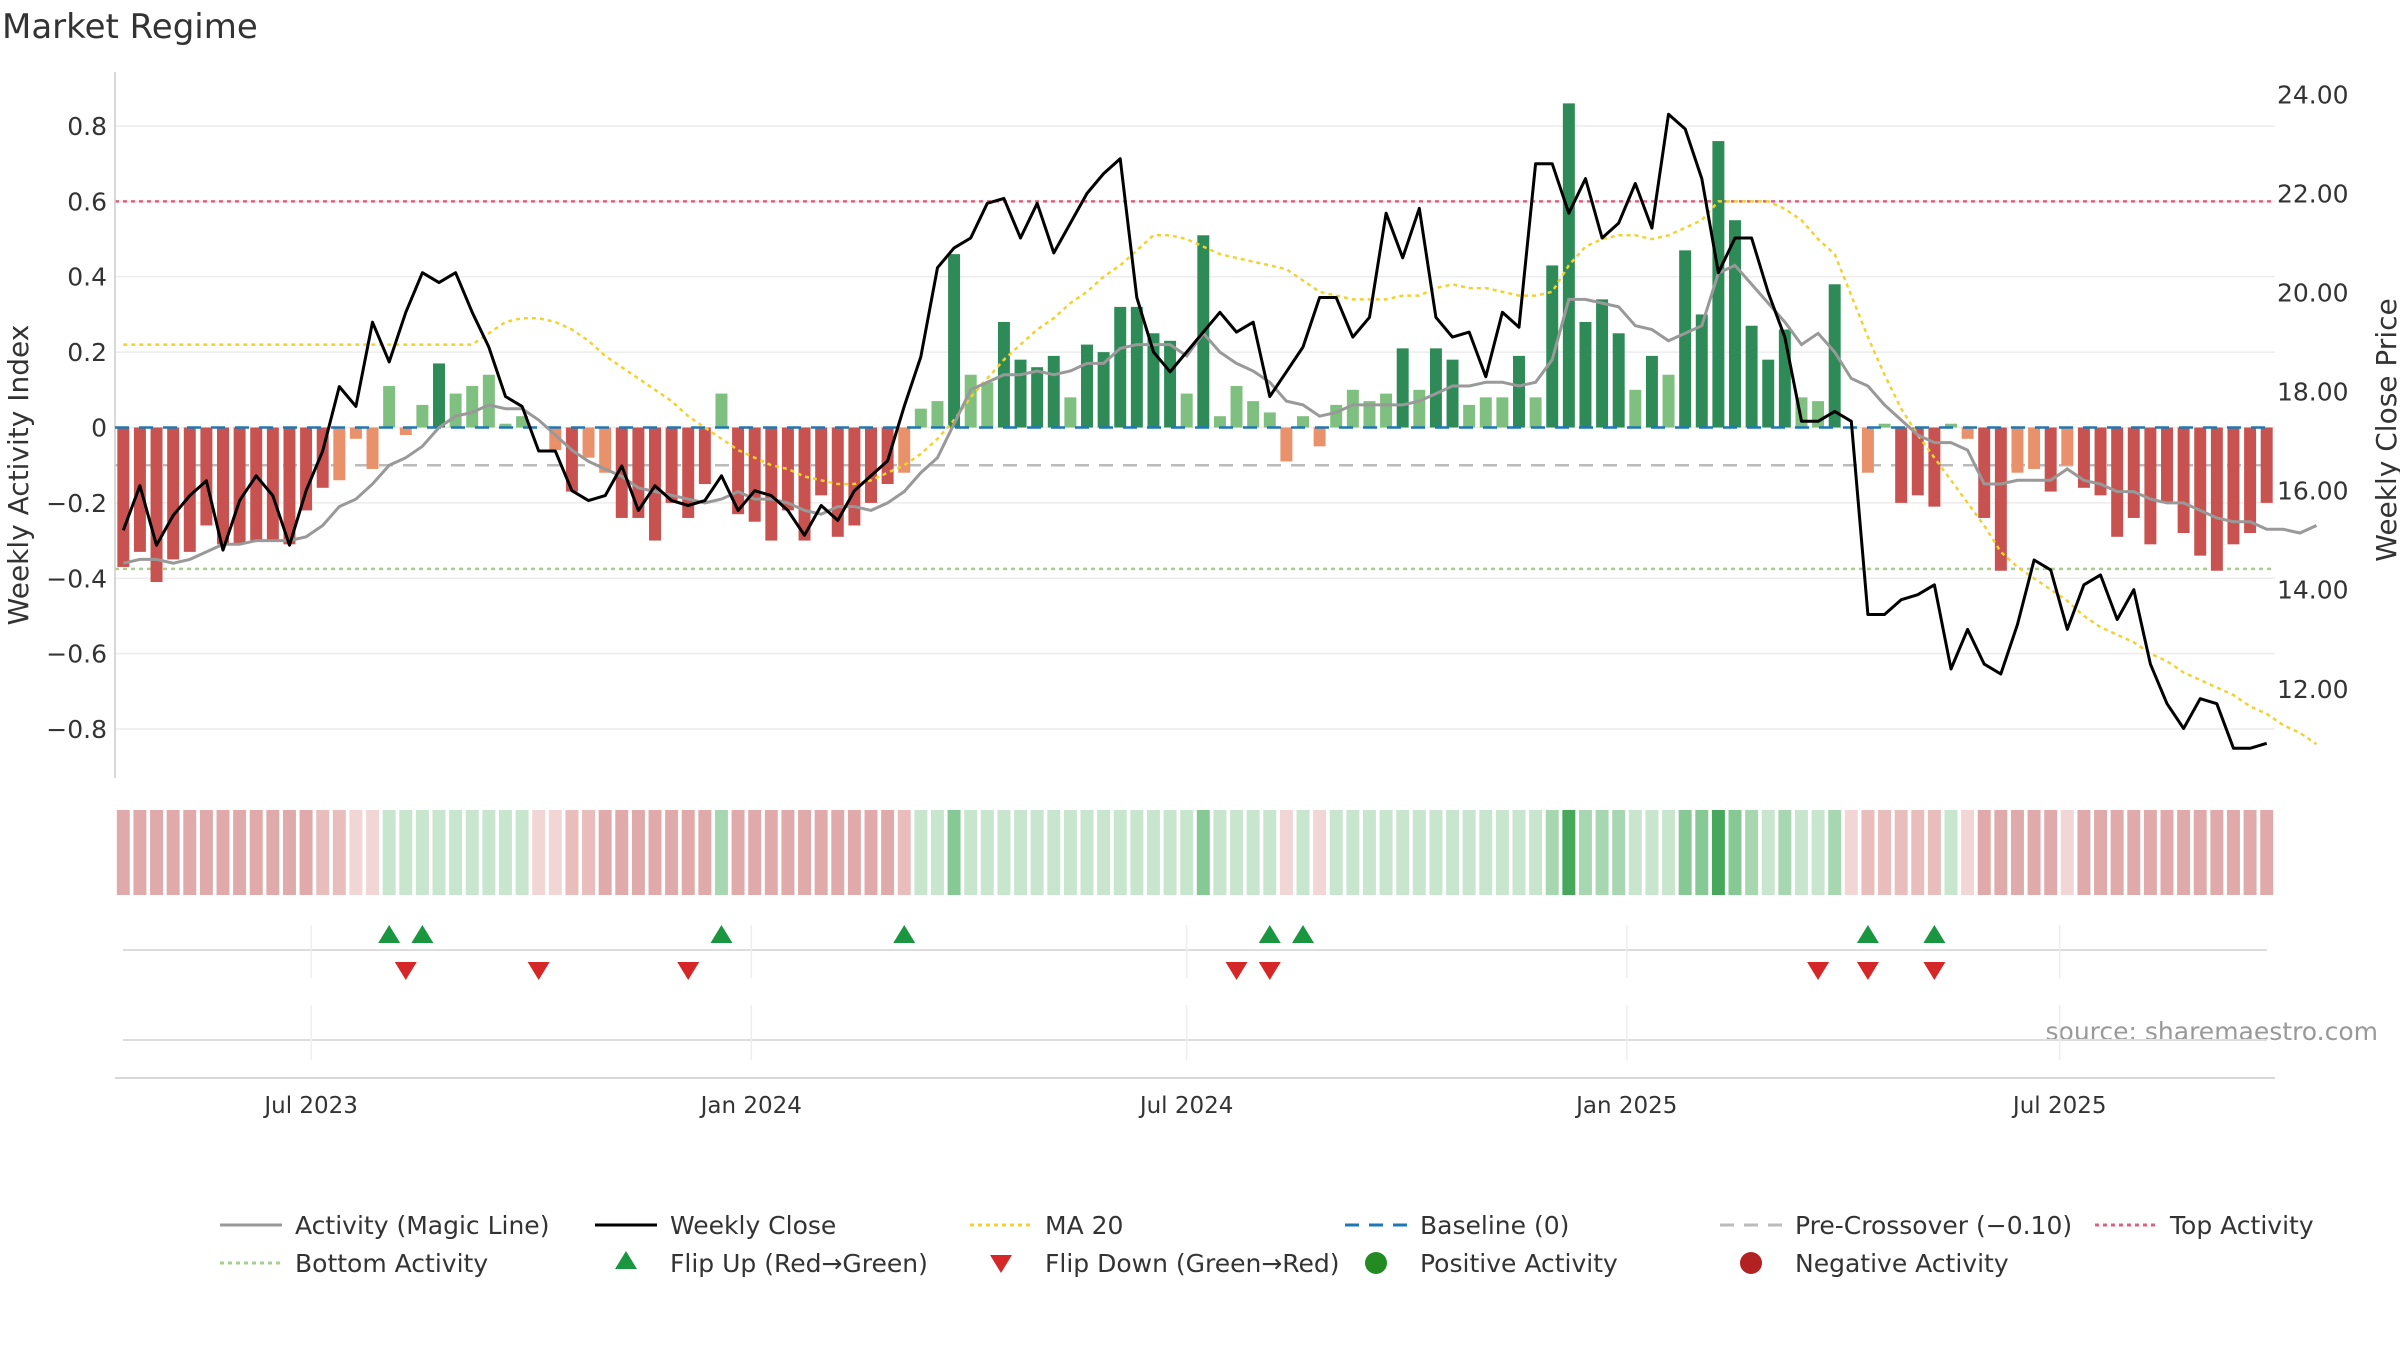  Describe the element at coordinates (87, 277) in the screenshot. I see `left-tick-label: 0.4` at that location.